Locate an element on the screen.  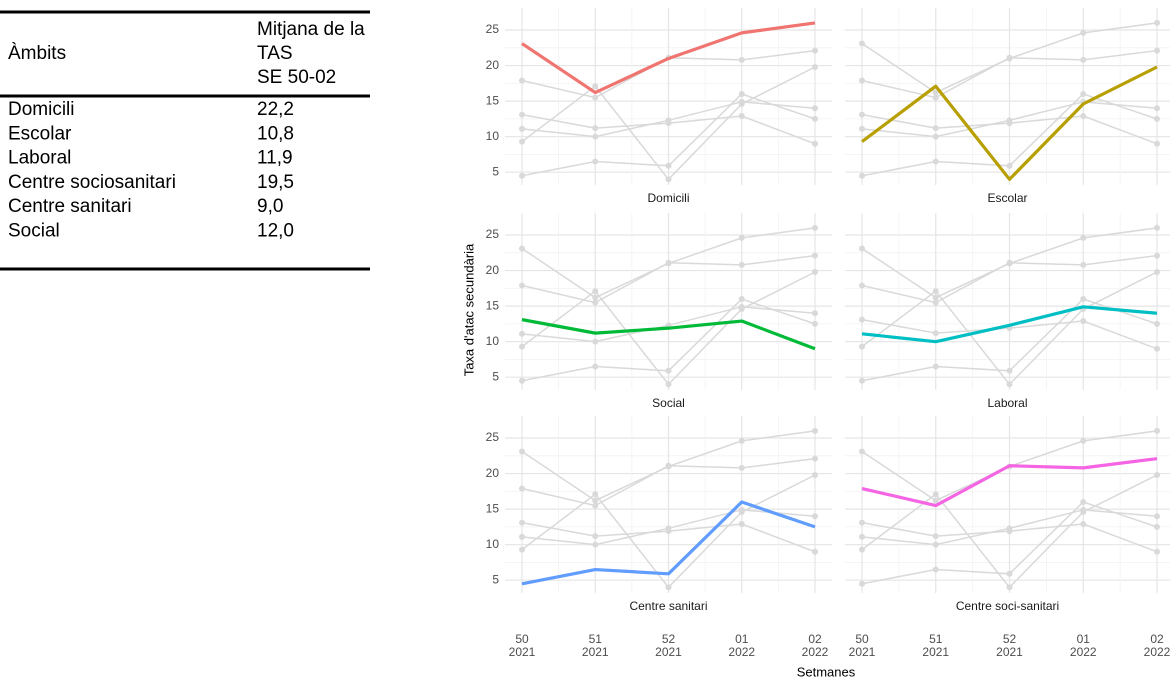
x-tick-label: 51 is located at coordinates (596, 639).